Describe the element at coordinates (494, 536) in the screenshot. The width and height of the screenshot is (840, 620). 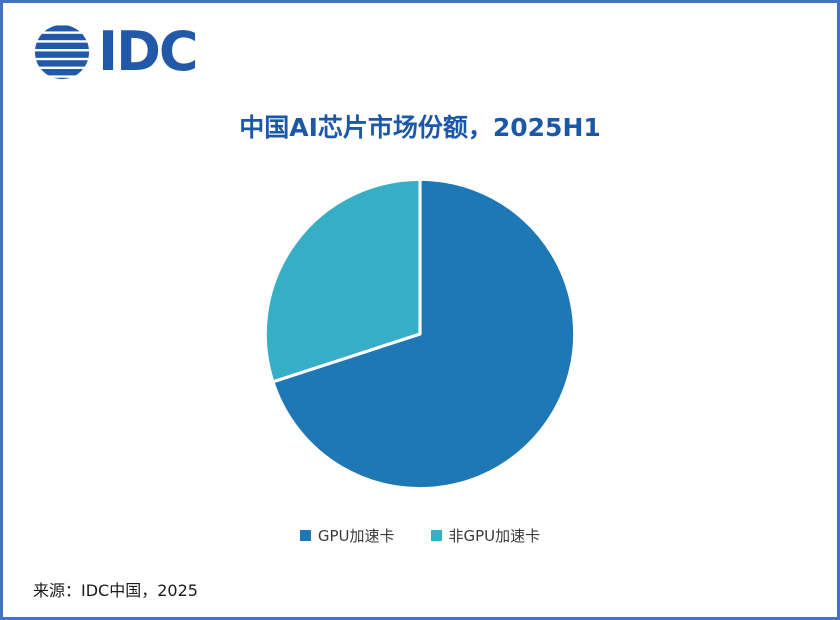
I see `legend-label: 非GPU加速卡` at that location.